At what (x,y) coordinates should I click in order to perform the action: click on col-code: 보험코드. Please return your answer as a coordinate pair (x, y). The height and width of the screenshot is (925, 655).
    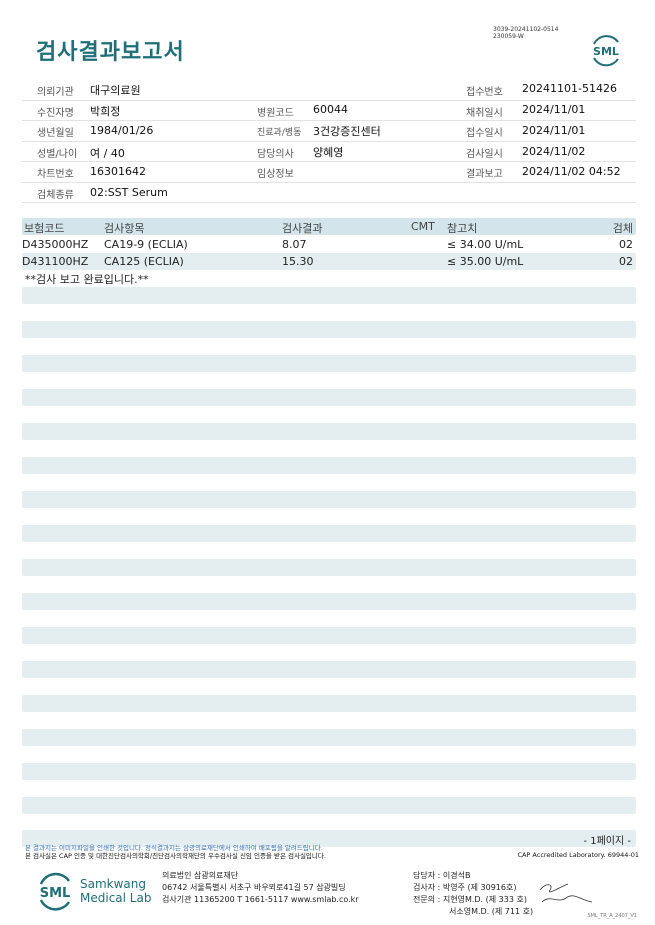
    Looking at the image, I should click on (44, 228).